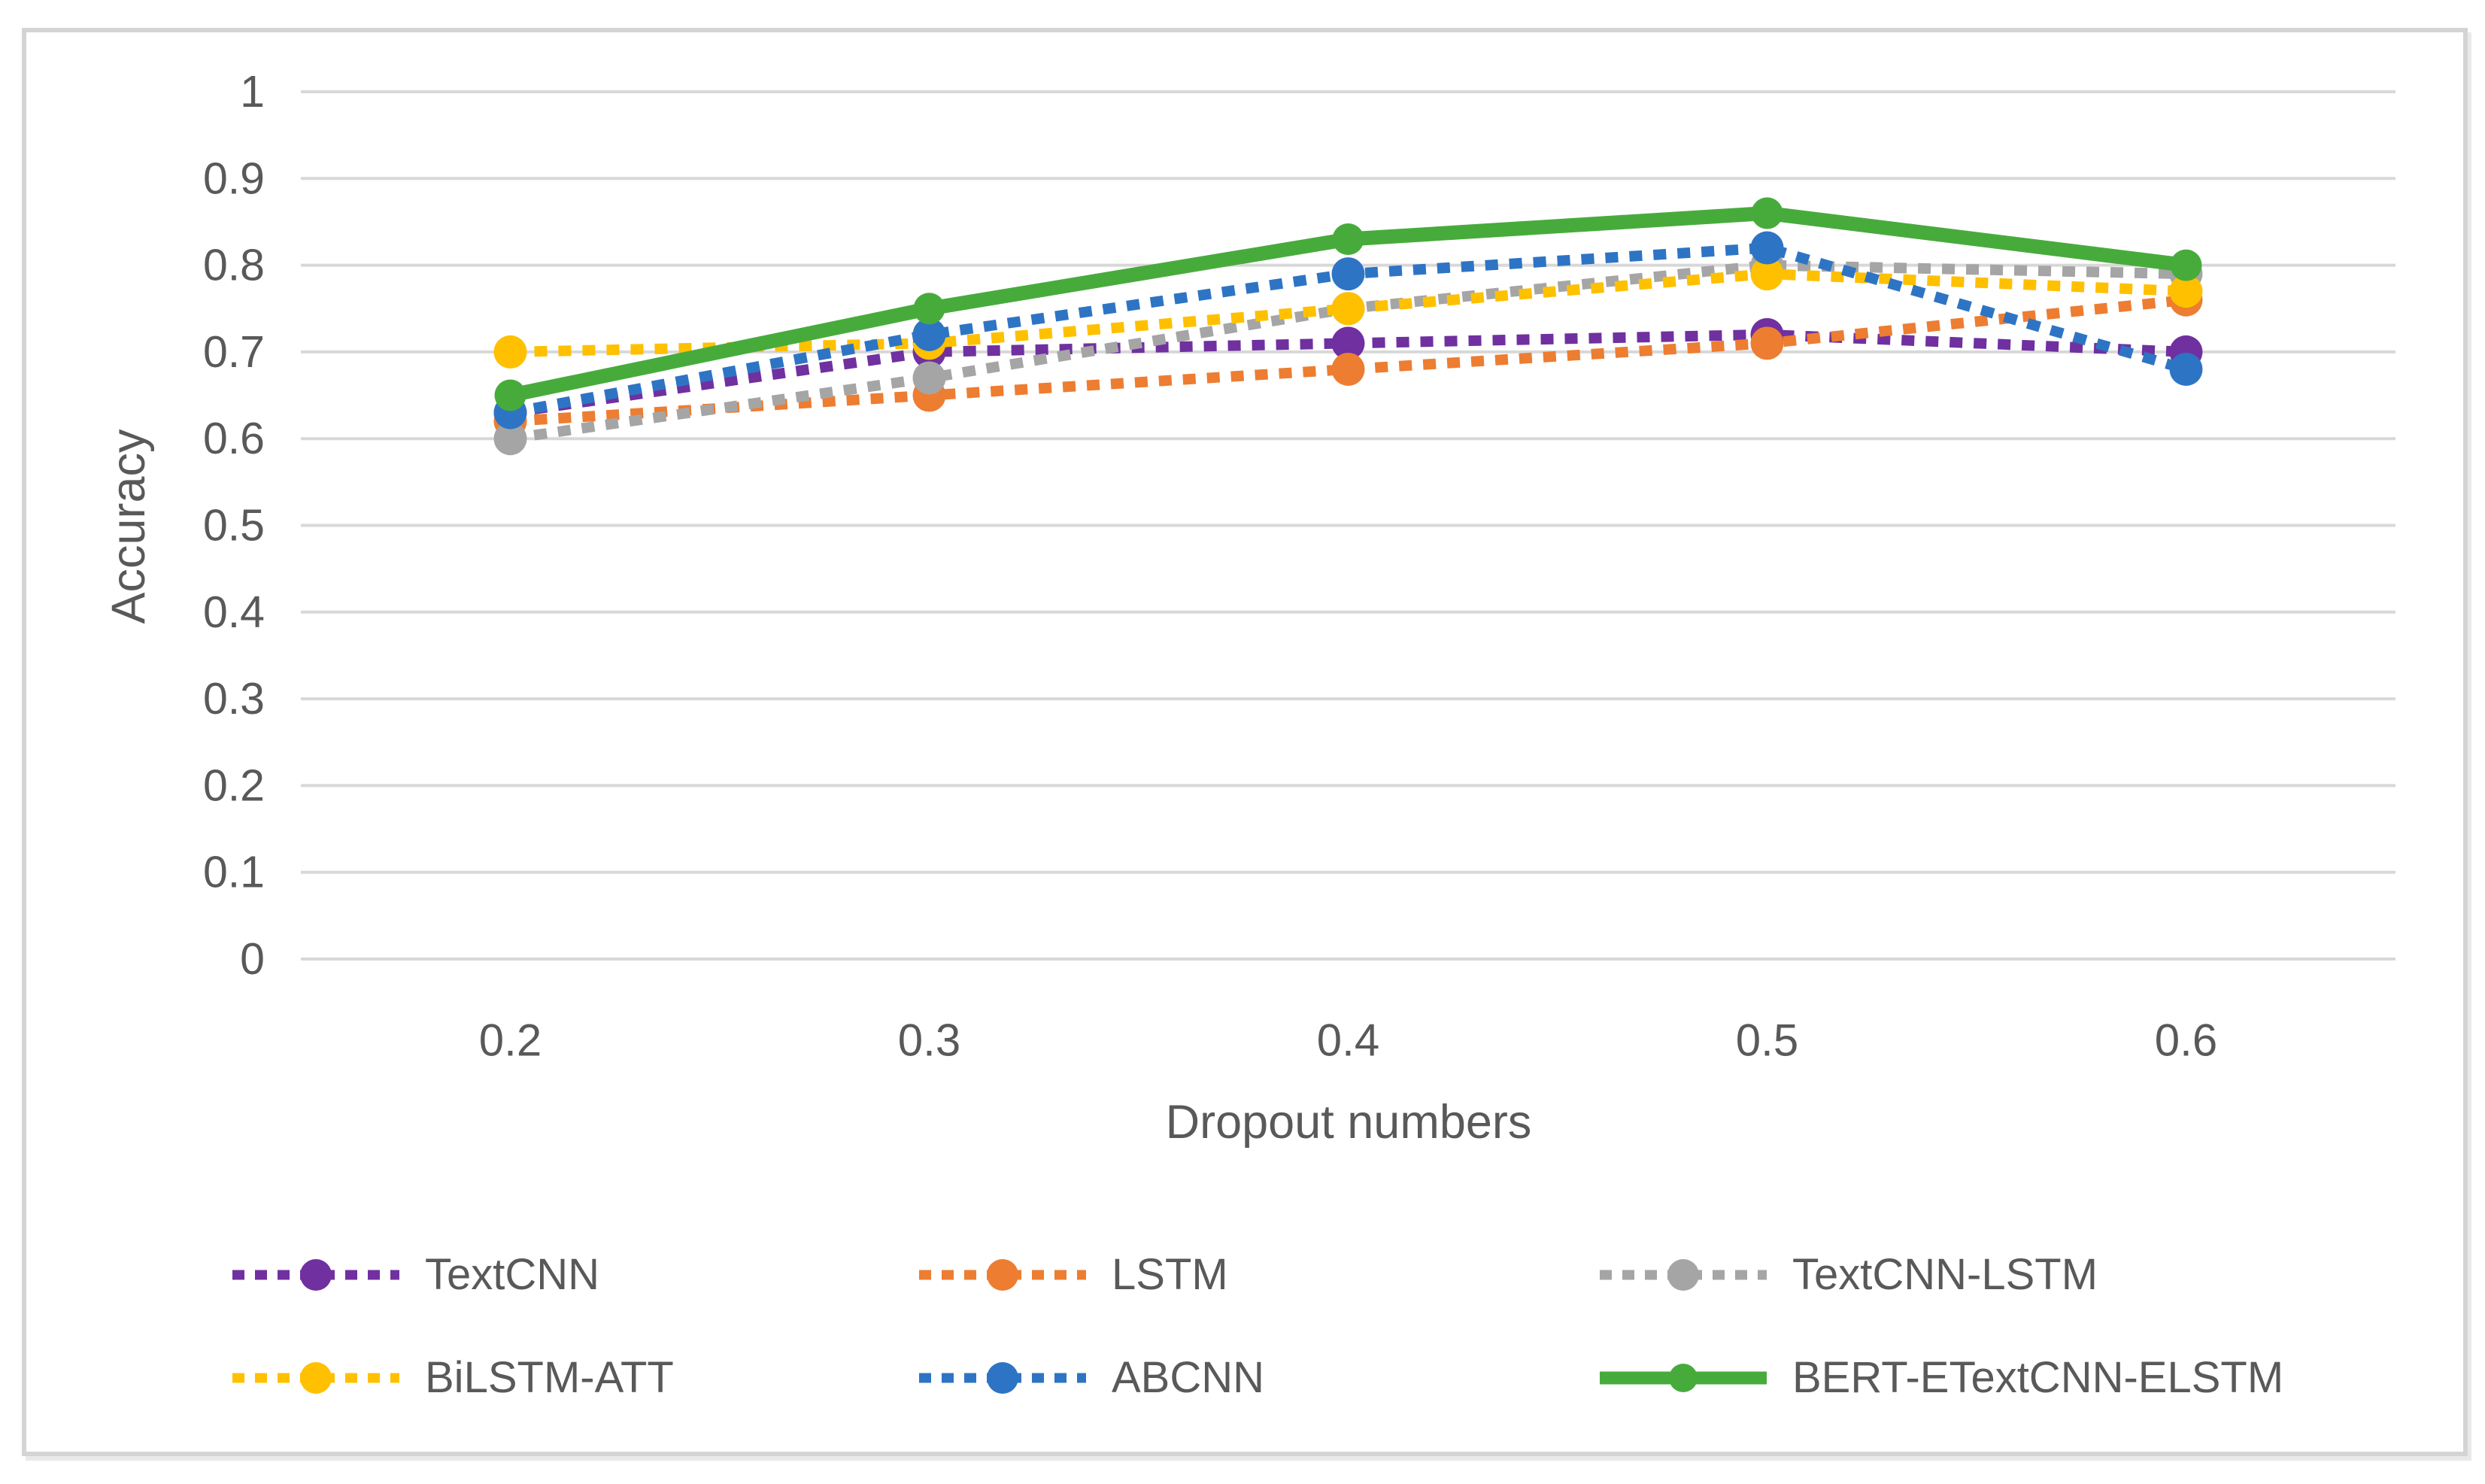 This screenshot has width=2485, height=1484. Describe the element at coordinates (1349, 1122) in the screenshot. I see `x-axis-title: Dropout numbers` at that location.